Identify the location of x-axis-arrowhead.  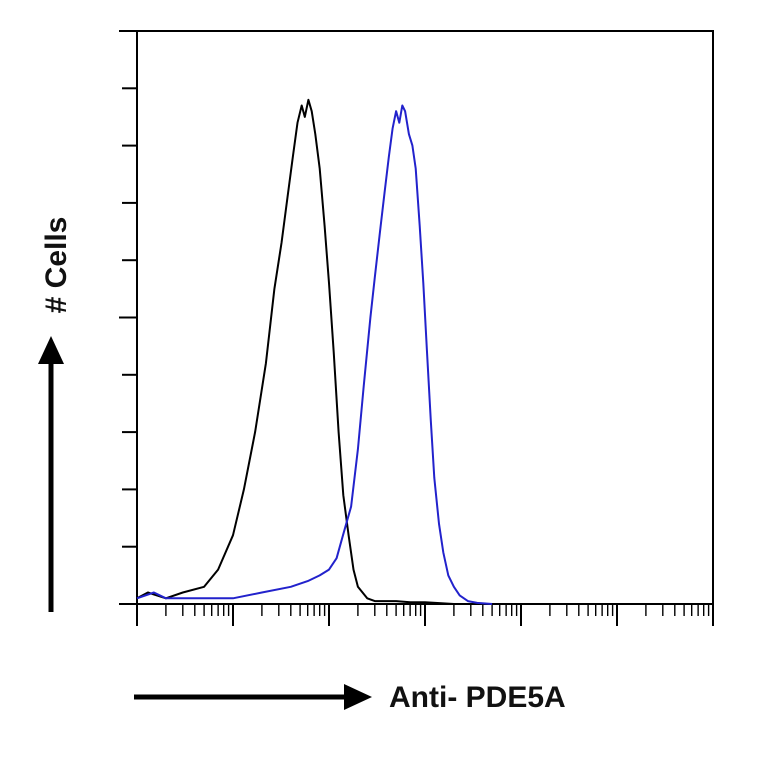
(358, 697).